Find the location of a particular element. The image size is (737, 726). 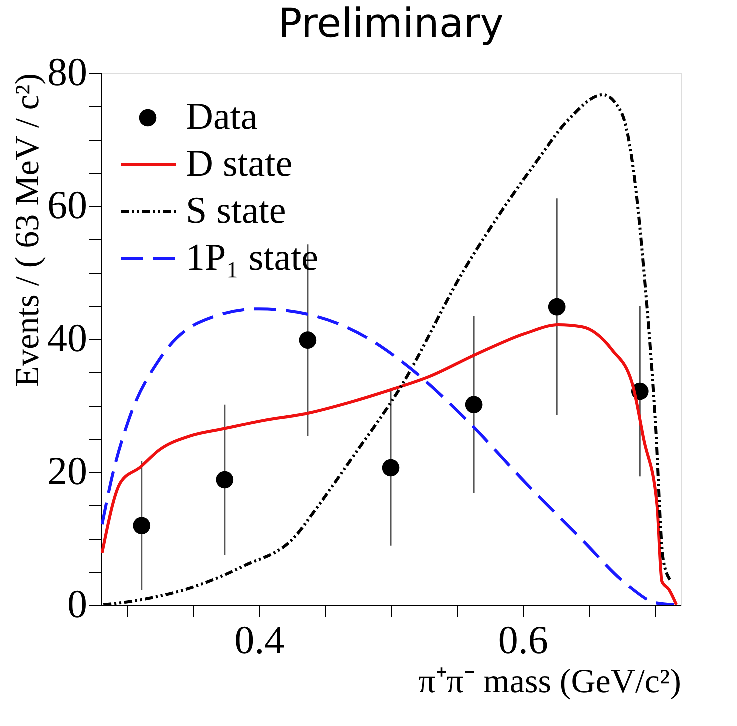

x-tick-label: 0.4 is located at coordinates (259, 640).